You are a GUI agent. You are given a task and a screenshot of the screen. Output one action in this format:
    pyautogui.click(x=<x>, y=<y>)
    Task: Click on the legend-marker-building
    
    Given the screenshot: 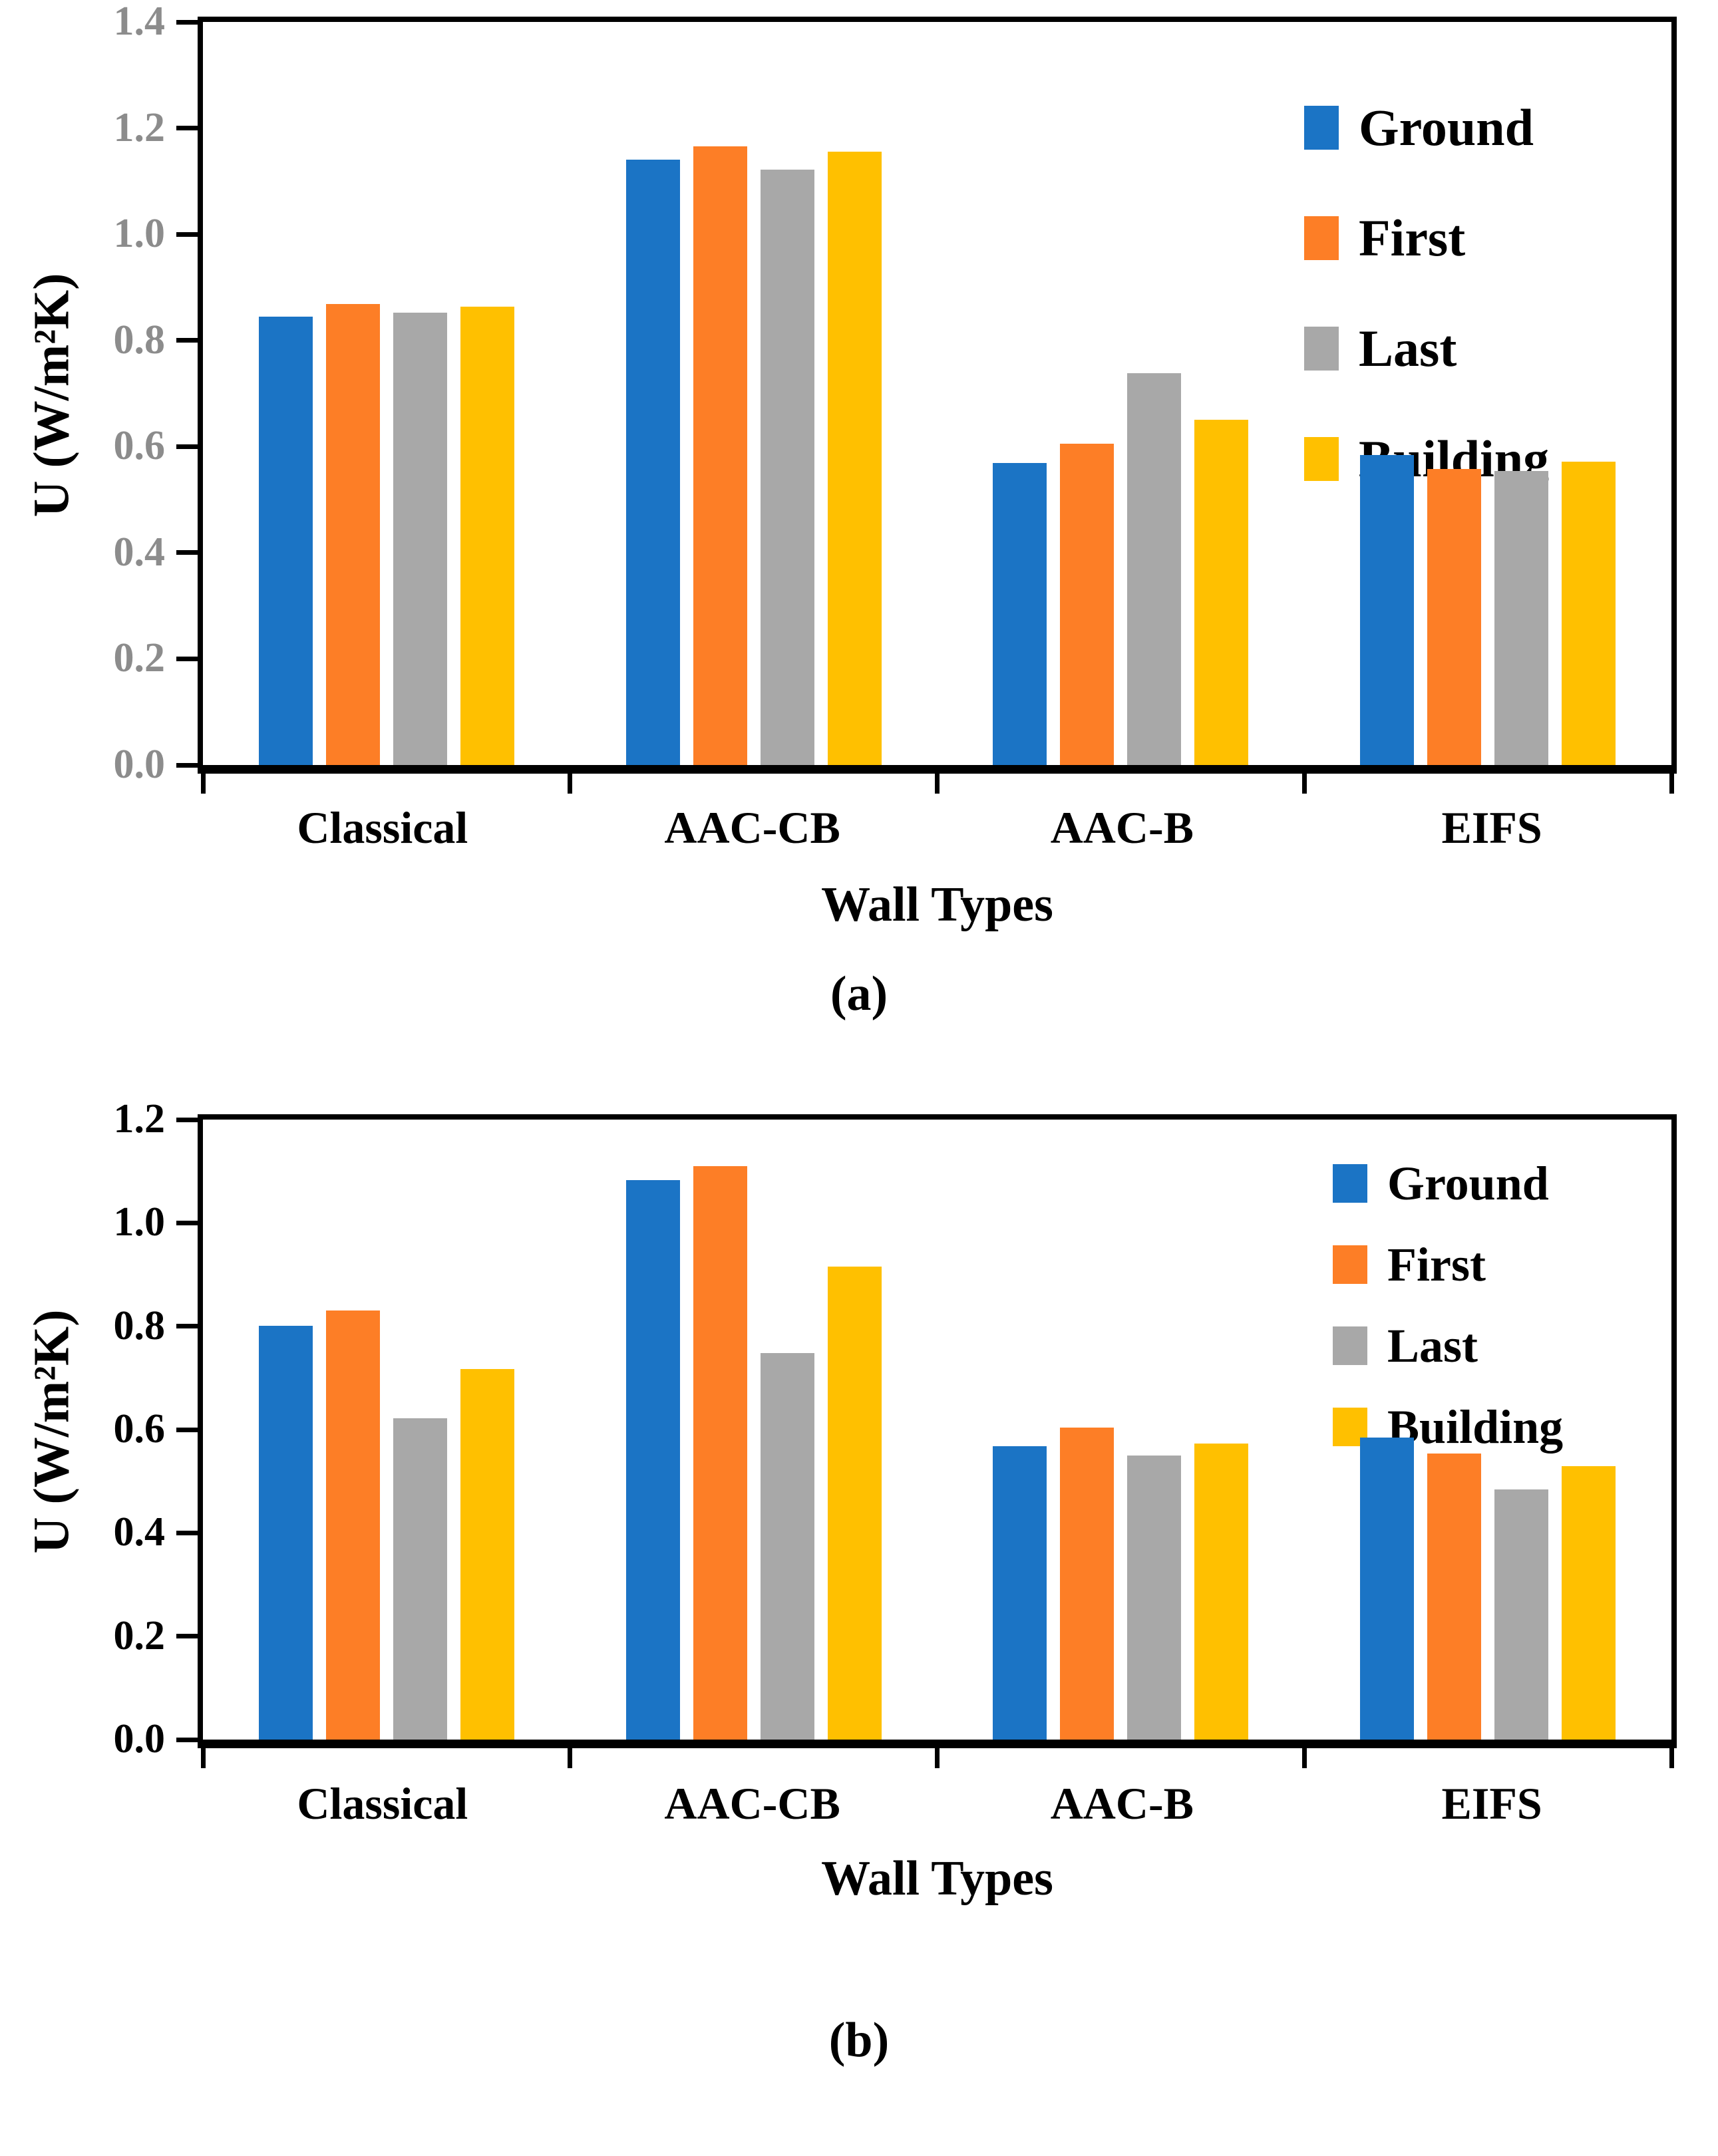 What is the action you would take?
    pyautogui.click(x=1321, y=459)
    